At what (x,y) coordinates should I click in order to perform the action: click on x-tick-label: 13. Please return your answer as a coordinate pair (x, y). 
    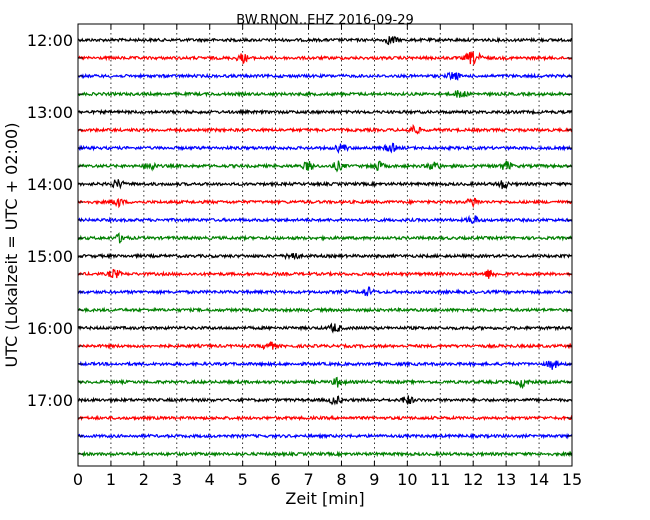
    Looking at the image, I should click on (506, 479).